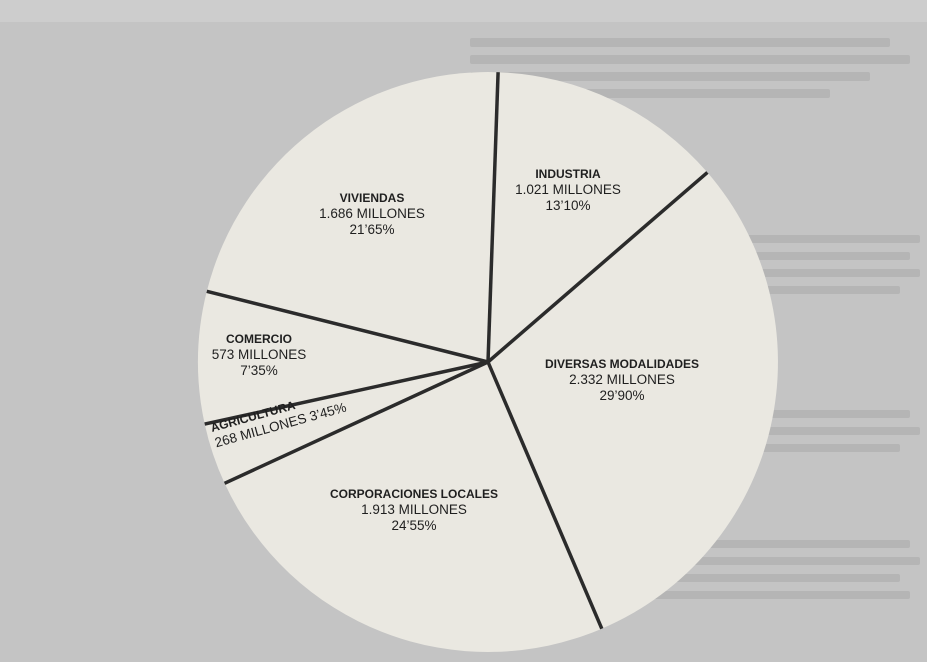 The height and width of the screenshot is (662, 927). I want to click on slice-label-value-label: 1.686 MILLONES, so click(372, 213).